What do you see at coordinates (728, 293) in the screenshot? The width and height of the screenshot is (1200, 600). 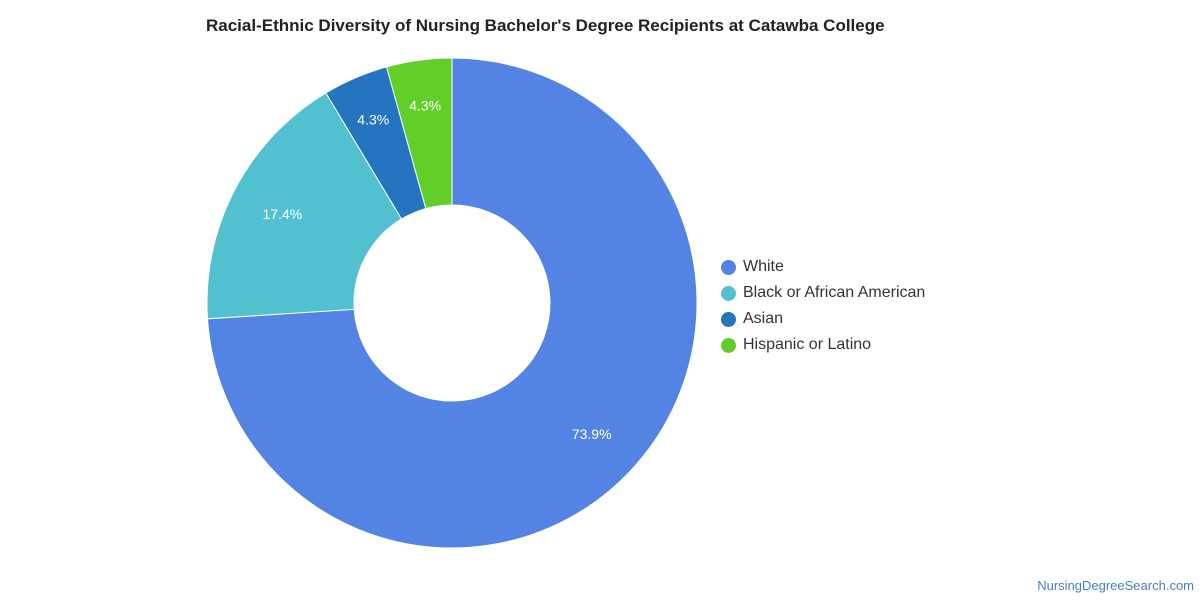 I see `legend-swatch-black-or-african-american` at bounding box center [728, 293].